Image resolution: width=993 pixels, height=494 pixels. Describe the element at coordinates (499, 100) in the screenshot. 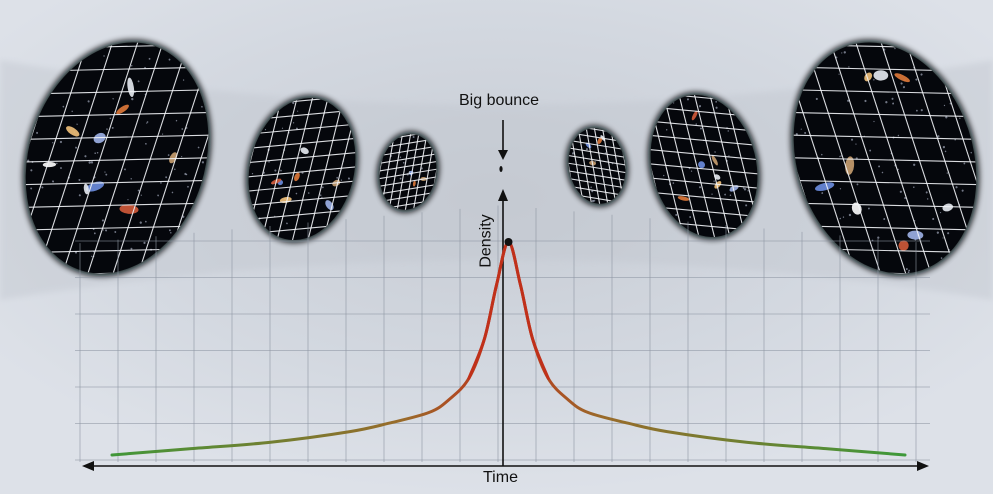

I see `big-bounce-label: Big bounce` at that location.